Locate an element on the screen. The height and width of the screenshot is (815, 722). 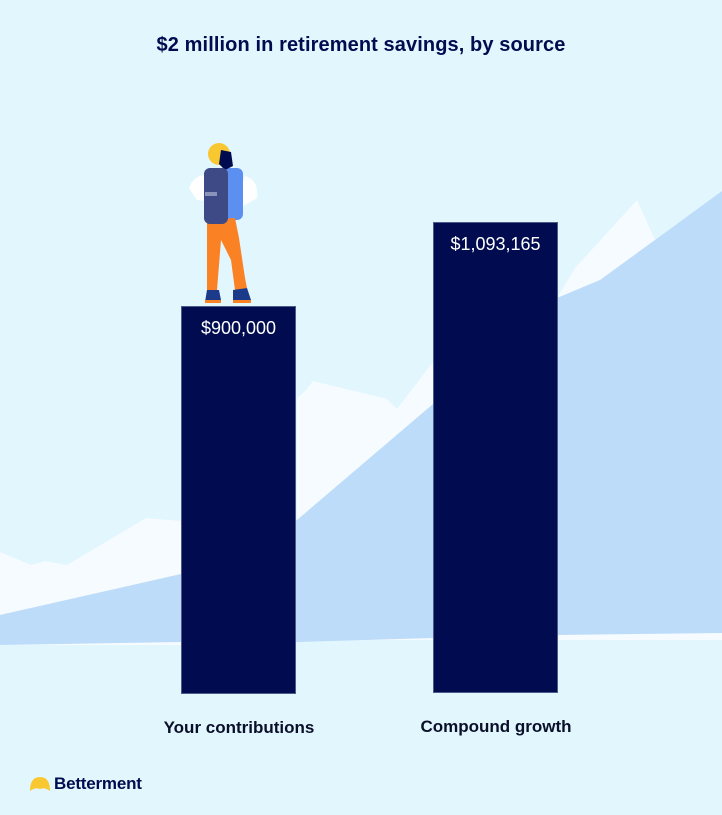
category-label-contributions: Your contributions is located at coordinates (239, 727).